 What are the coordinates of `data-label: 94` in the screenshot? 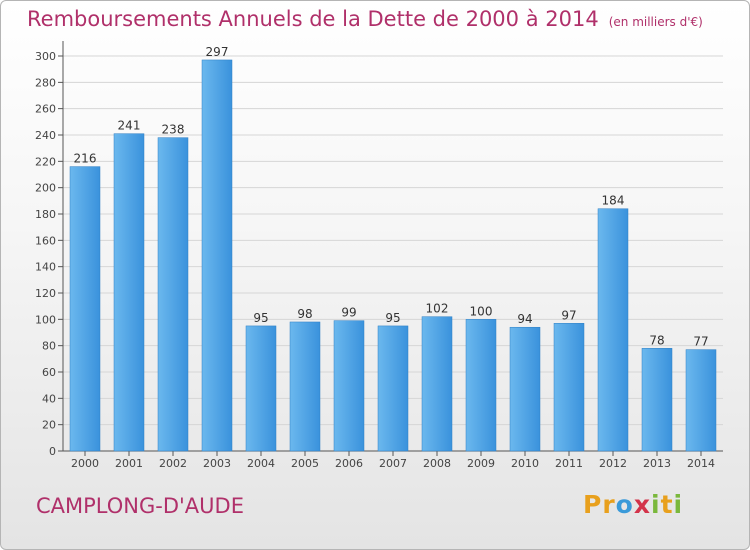 It's located at (524, 319).